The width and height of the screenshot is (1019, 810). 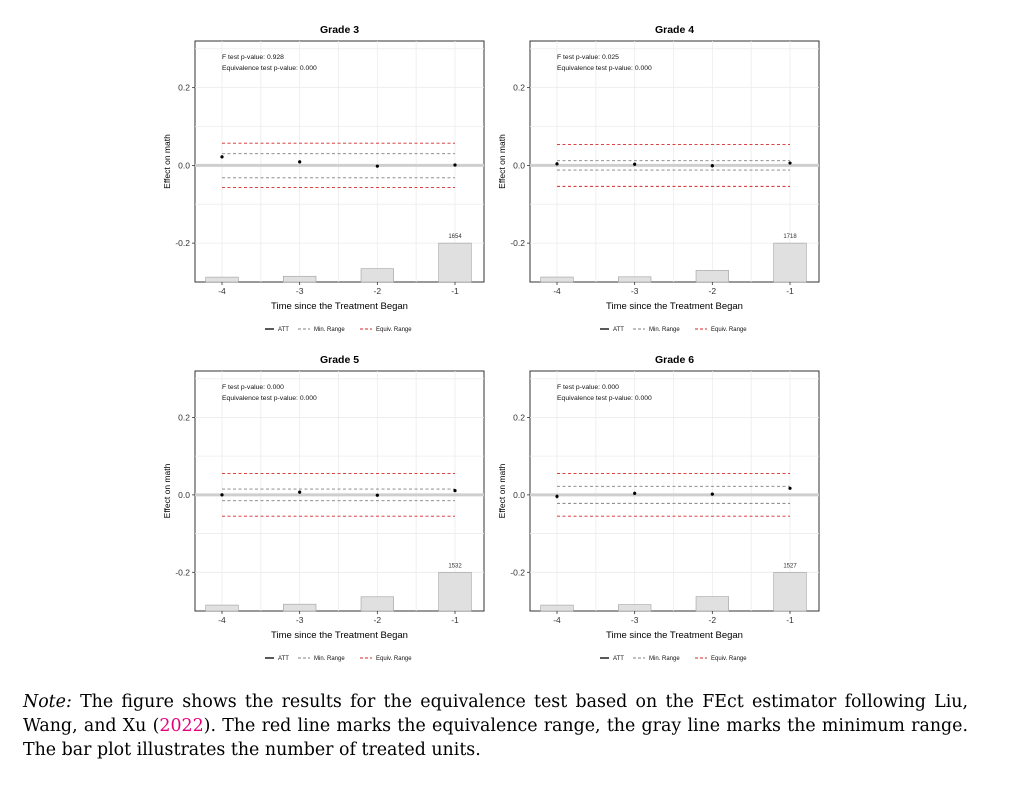 I want to click on caption-citation-year: 2022, so click(x=181, y=726).